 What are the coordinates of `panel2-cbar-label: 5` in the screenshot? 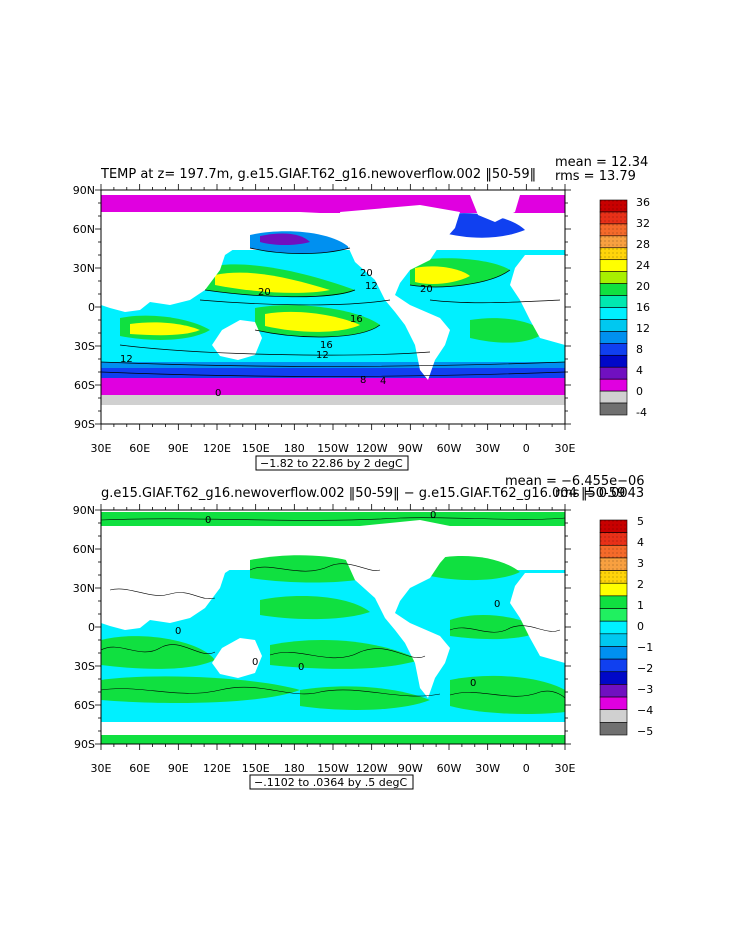 It's located at (640, 521).